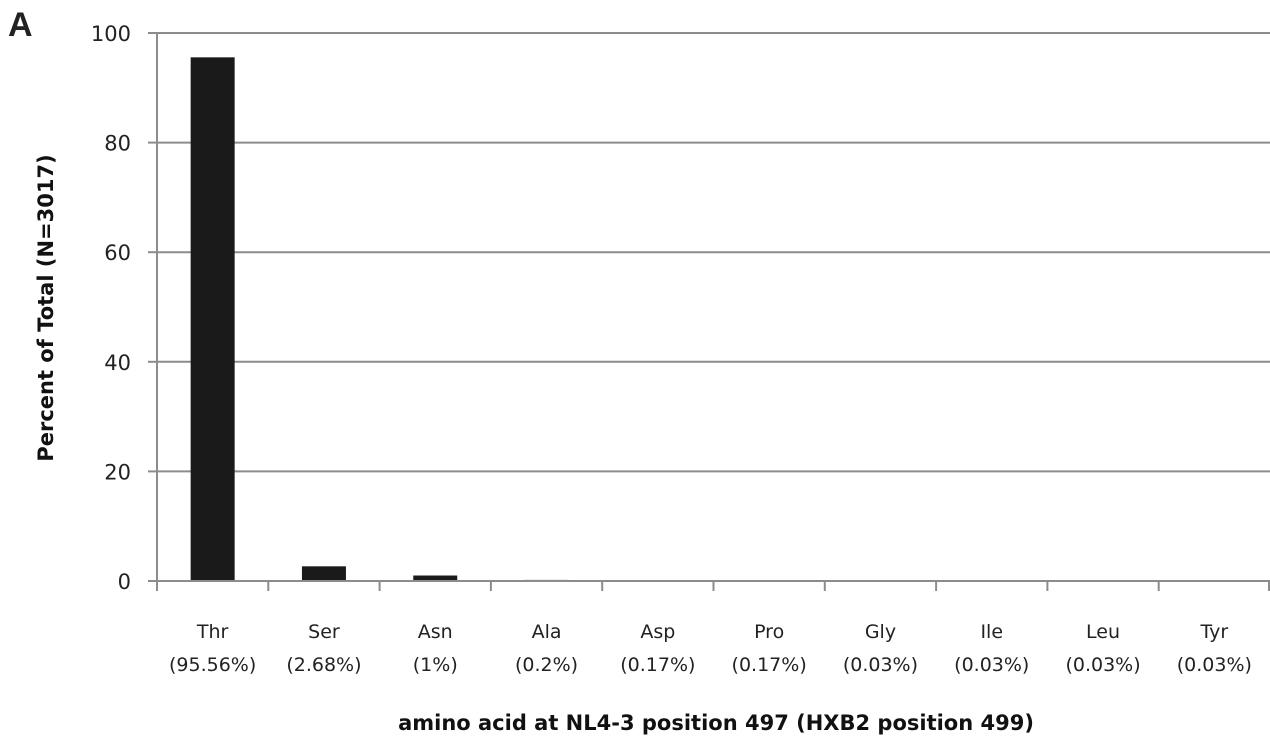  What do you see at coordinates (111, 34) in the screenshot?
I see `y-tick-label: 100` at bounding box center [111, 34].